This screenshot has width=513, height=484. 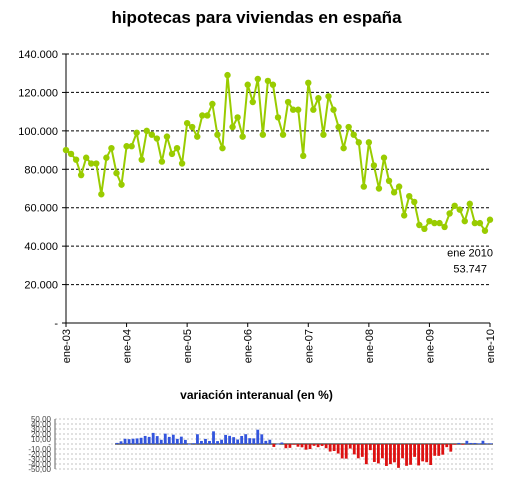 What do you see at coordinates (39, 464) in the screenshot?
I see `y-tick-label: -40,00` at bounding box center [39, 464].